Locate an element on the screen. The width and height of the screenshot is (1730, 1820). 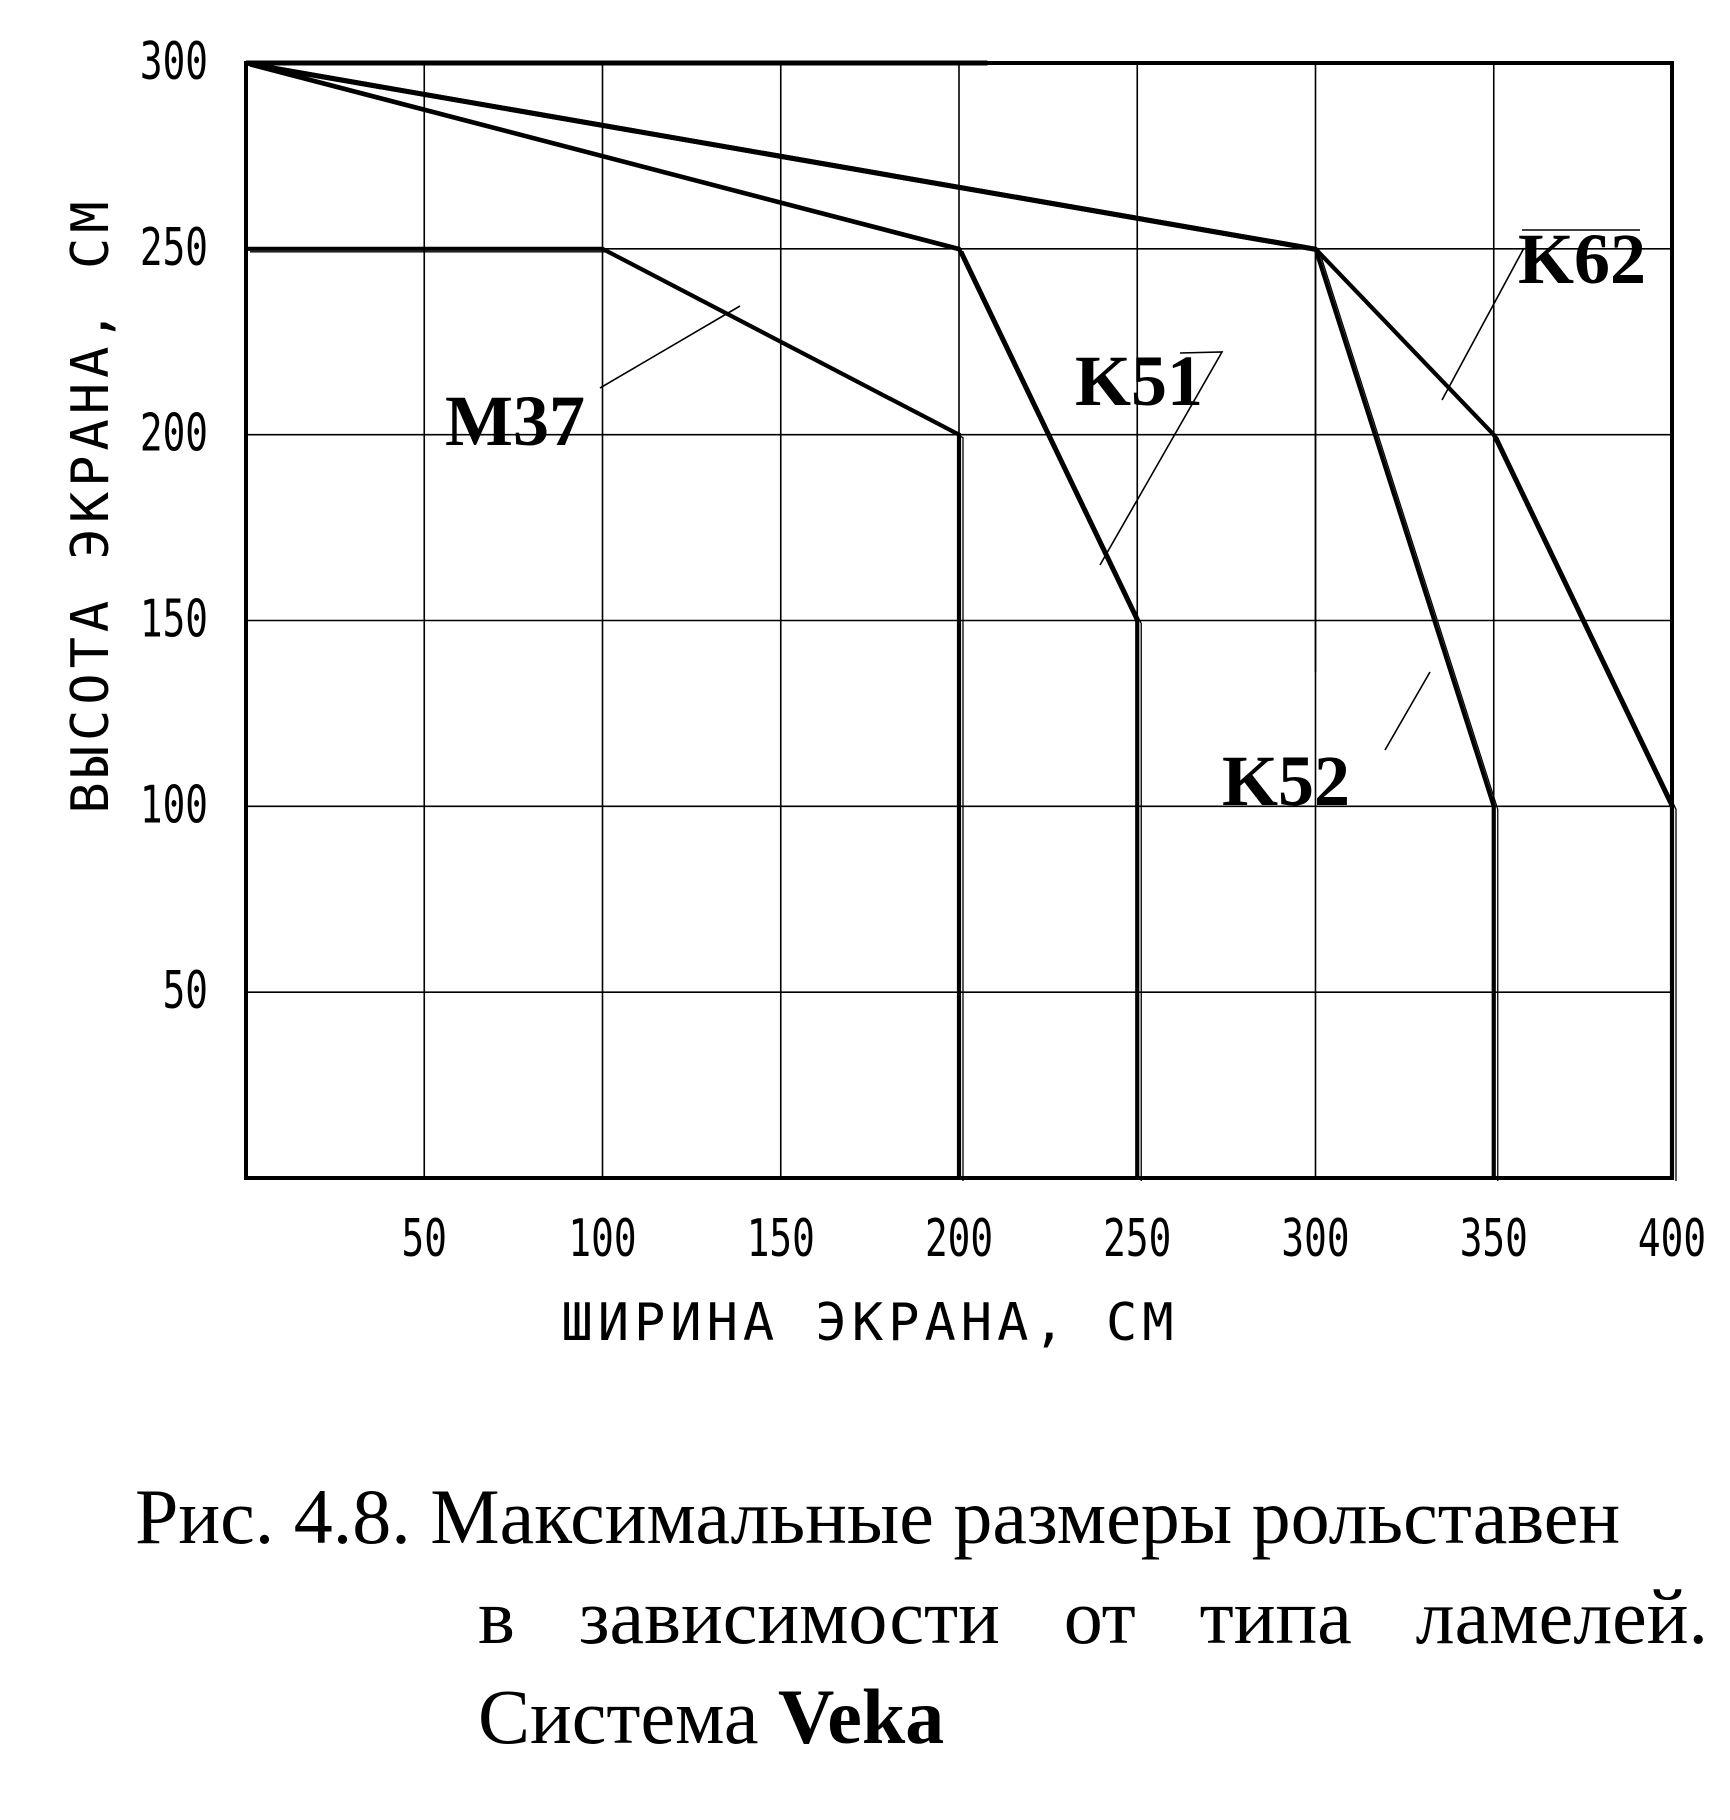
y-axis-title: ВЫСОТА ЭКРАНА, СМ is located at coordinates (91, 504).